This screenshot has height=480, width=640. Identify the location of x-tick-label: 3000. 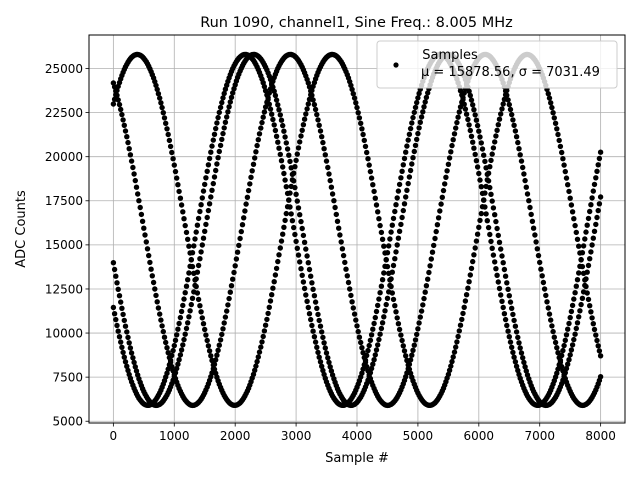
(296, 436).